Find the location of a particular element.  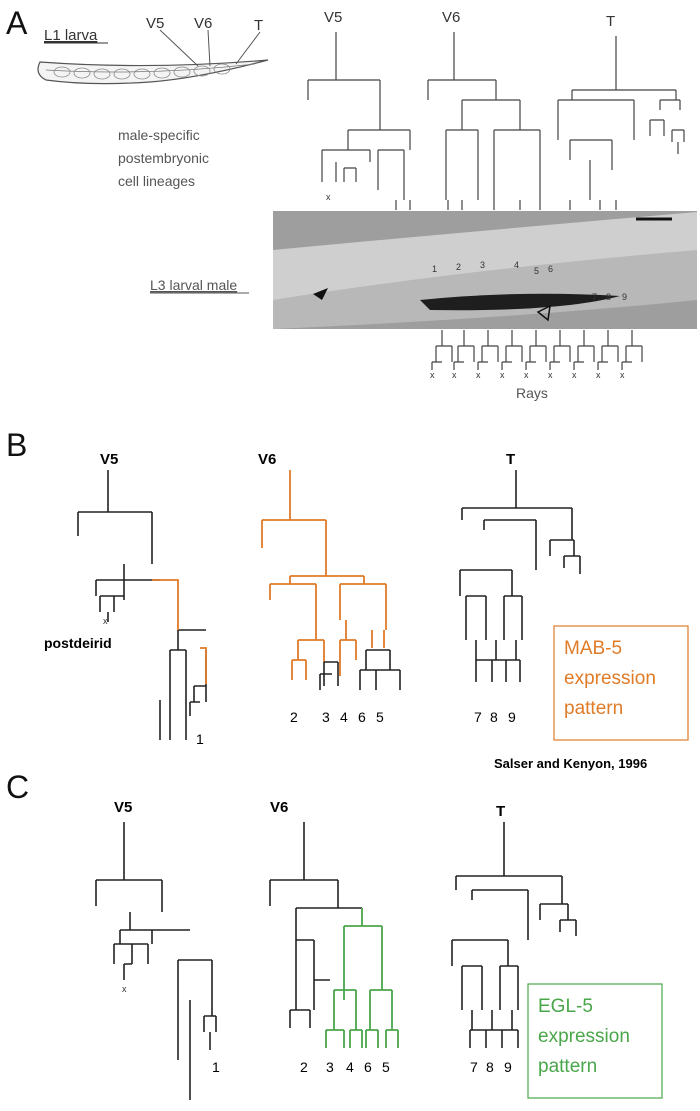

b-v5-death-mark: x is located at coordinates (105, 621).